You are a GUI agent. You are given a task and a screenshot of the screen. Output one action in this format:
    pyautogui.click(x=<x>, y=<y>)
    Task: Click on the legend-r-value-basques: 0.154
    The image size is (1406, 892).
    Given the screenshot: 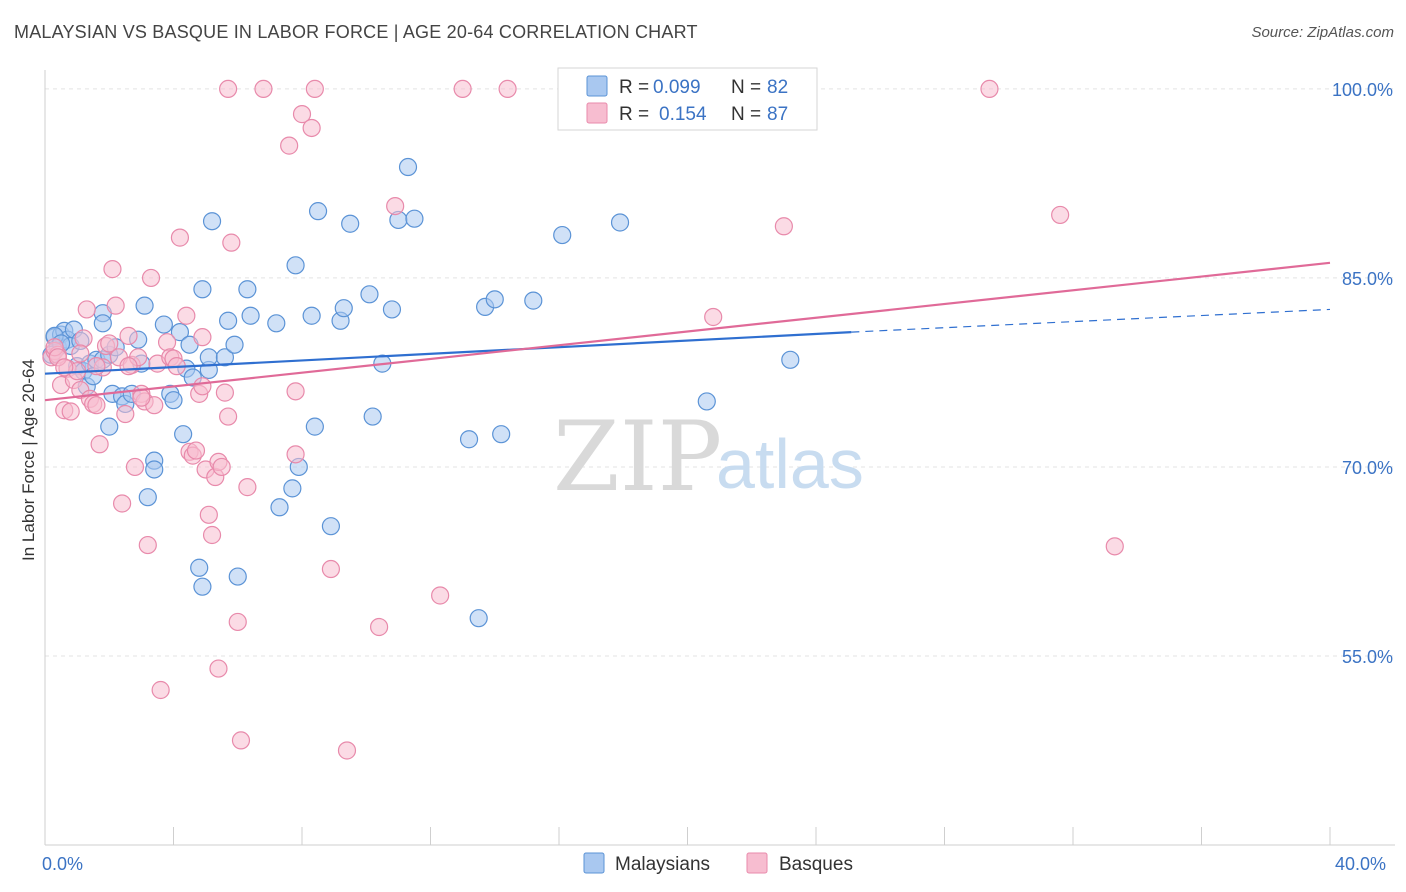 What is the action you would take?
    pyautogui.click(x=683, y=114)
    